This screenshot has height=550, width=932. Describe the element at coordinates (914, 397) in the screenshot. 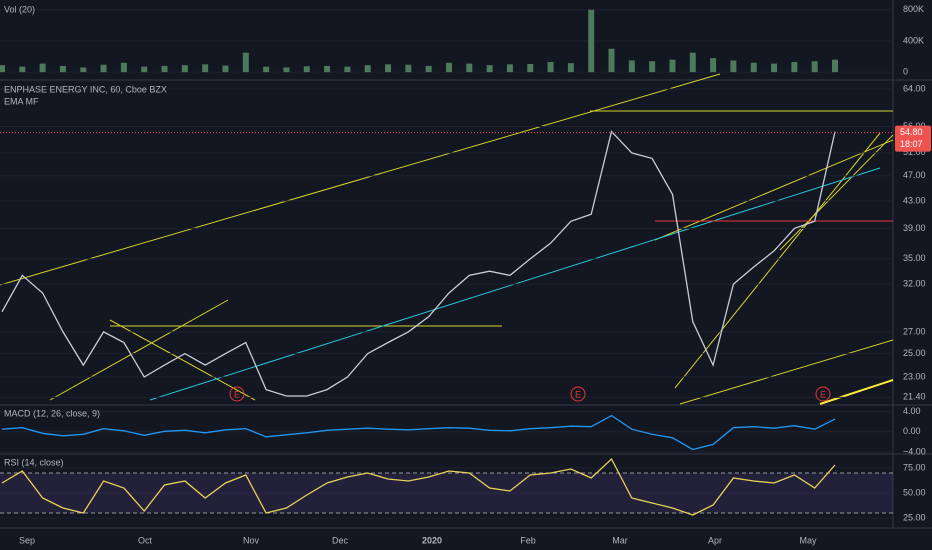

I see `y-tick-label: 21.40` at that location.